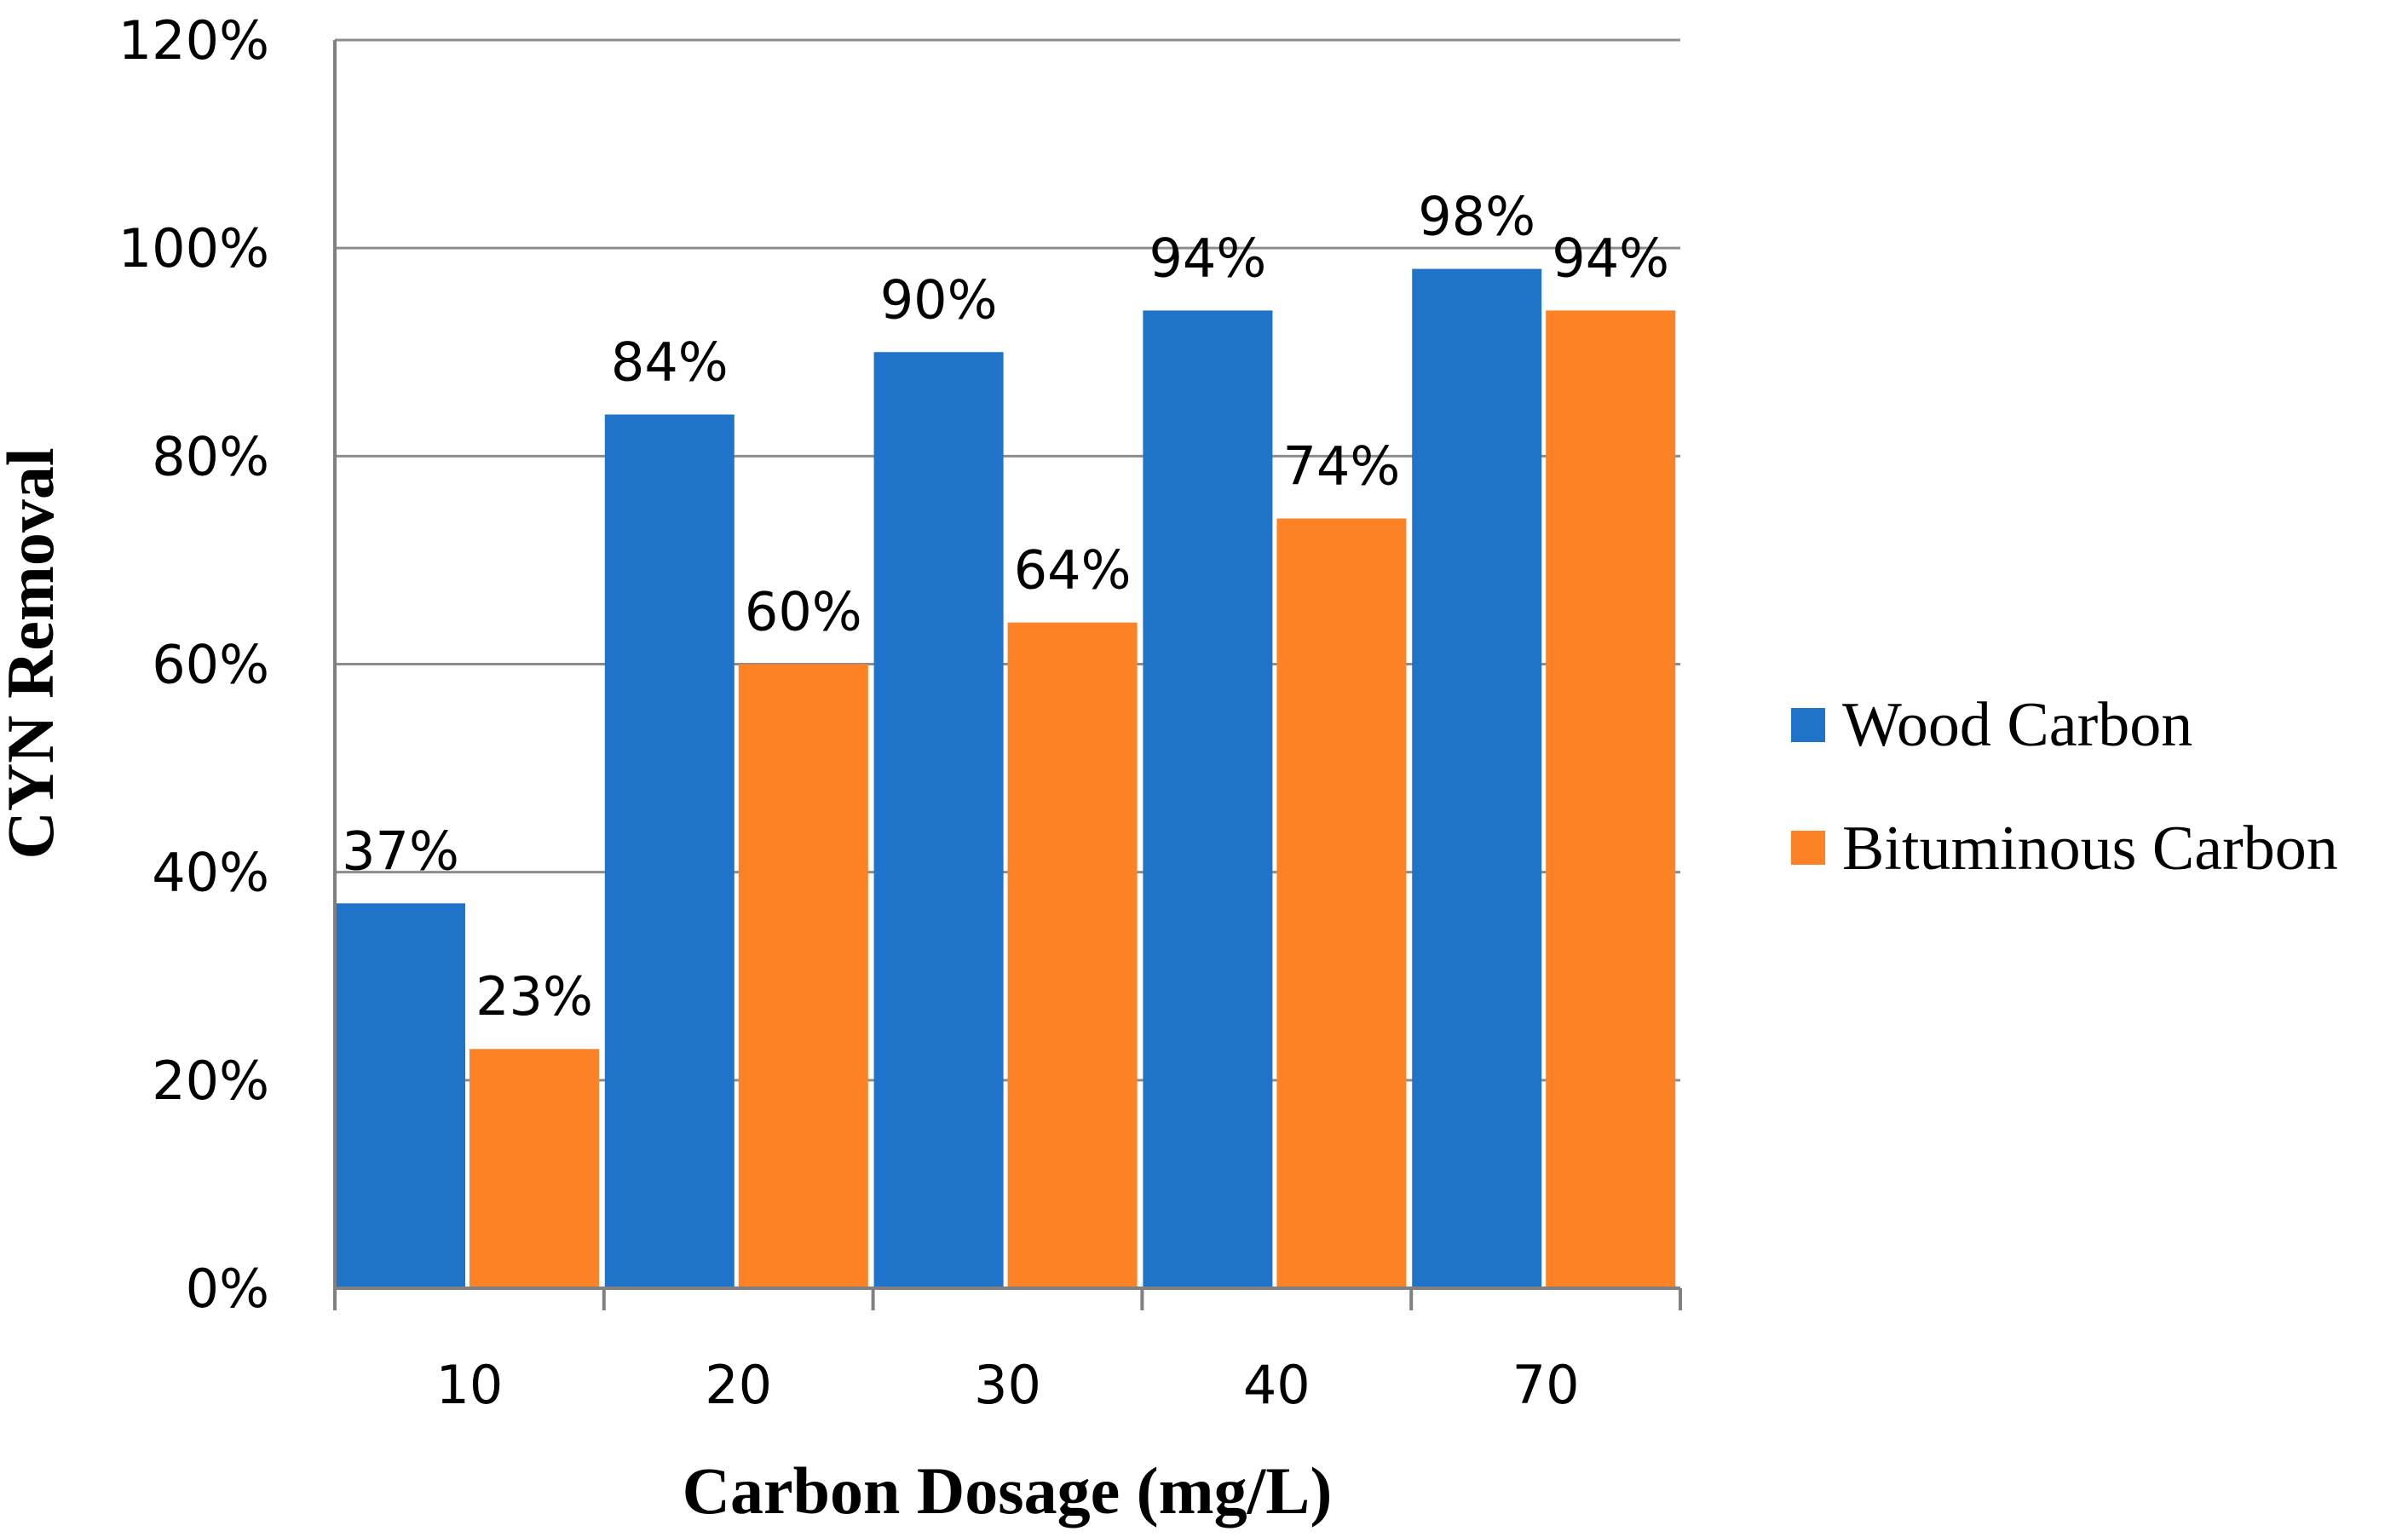 This screenshot has width=2408, height=1537. Describe the element at coordinates (534, 996) in the screenshot. I see `data-label: 23%` at that location.